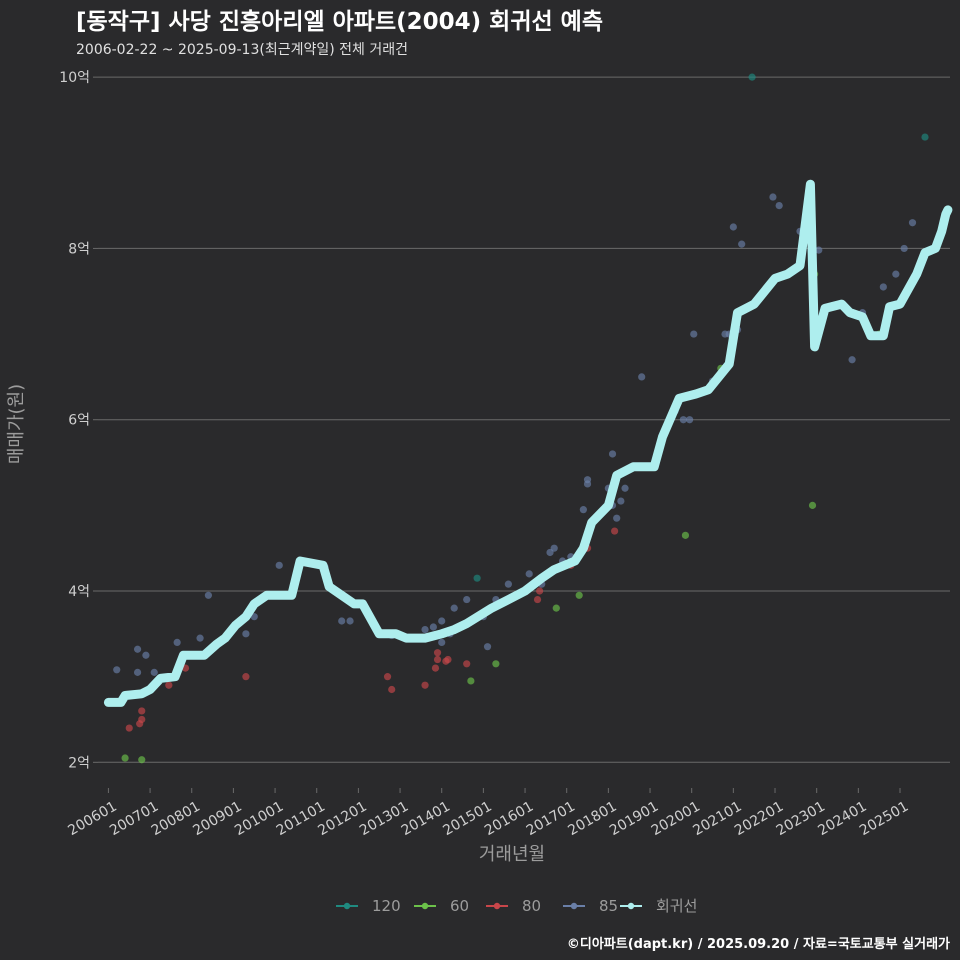 Image resolution: width=960 pixels, height=960 pixels. I want to click on legend-item-80: 80, so click(513, 906).